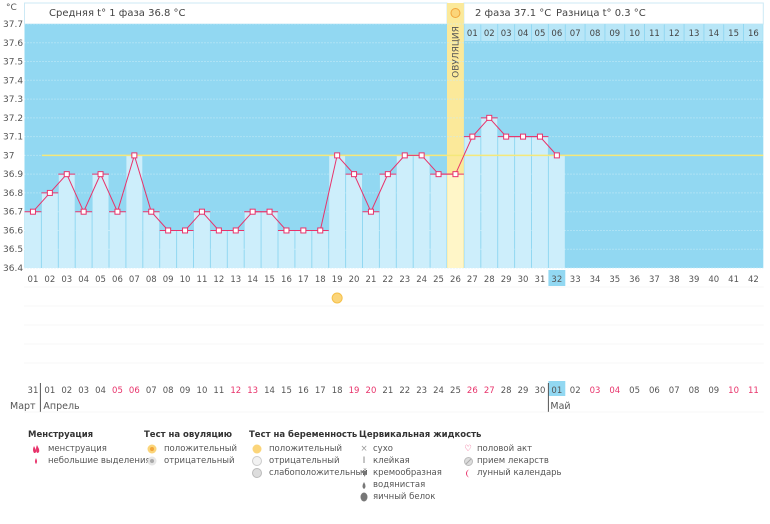 The image size is (770, 524). What do you see at coordinates (371, 391) in the screenshot?
I see `date-label: 20` at bounding box center [371, 391].